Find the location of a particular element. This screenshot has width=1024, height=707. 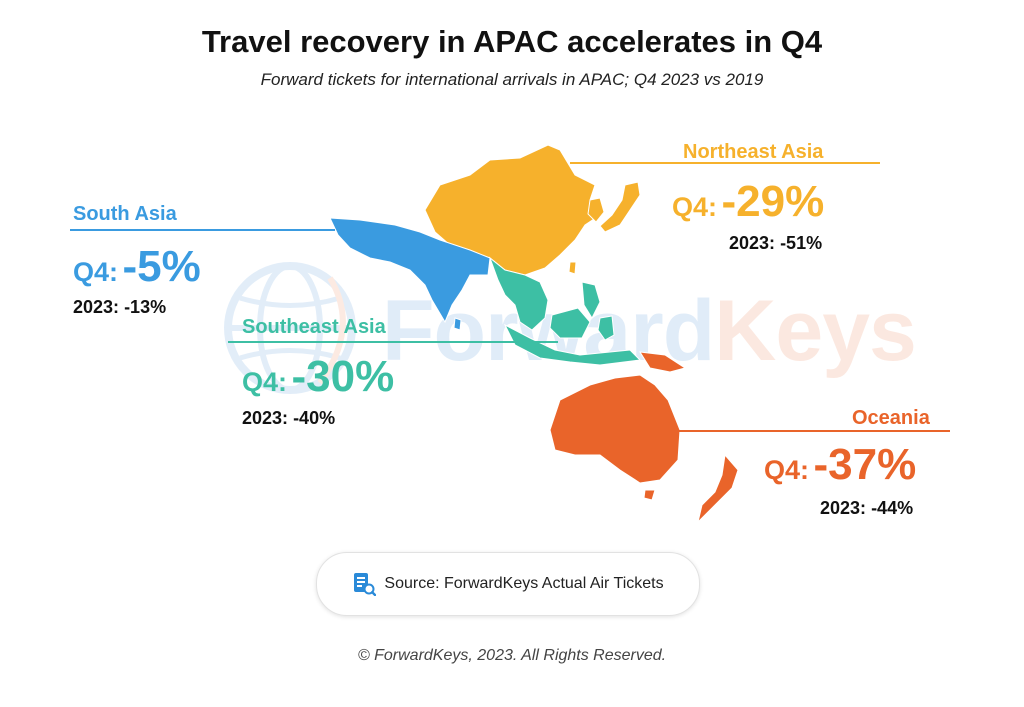

map-japan is located at coordinates (620, 207).